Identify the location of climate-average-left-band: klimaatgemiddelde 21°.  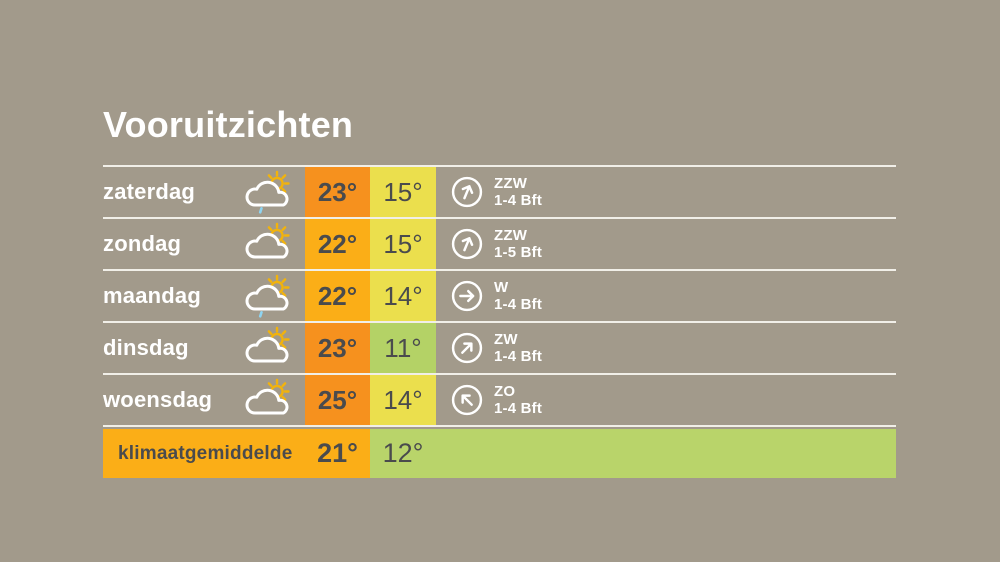
(236, 453).